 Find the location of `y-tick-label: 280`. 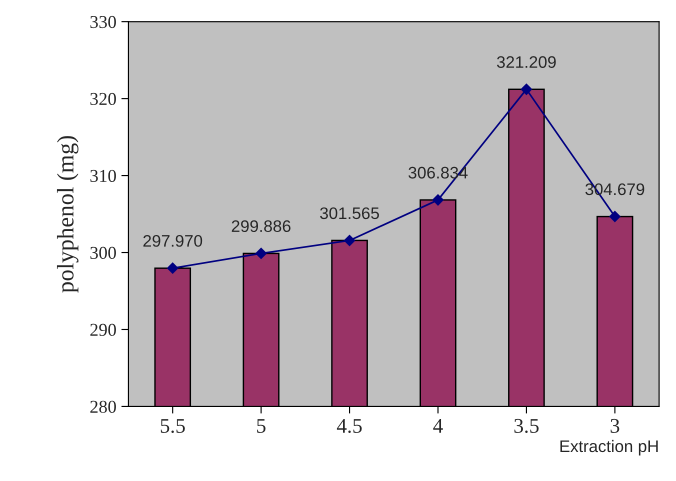

y-tick-label: 280 is located at coordinates (103, 406).